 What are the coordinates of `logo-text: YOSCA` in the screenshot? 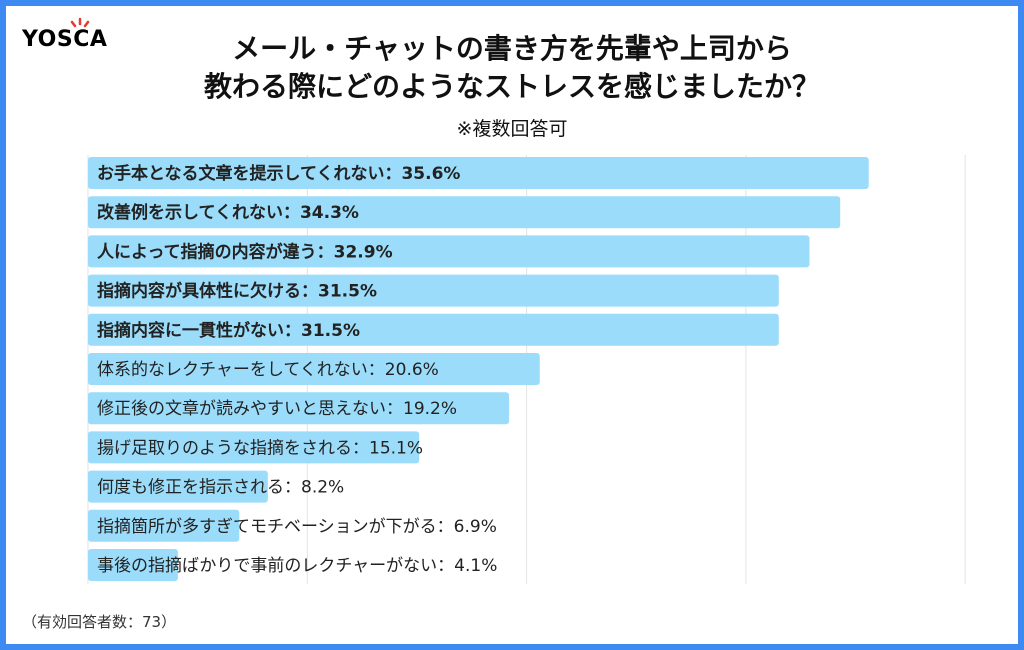 It's located at (64, 39).